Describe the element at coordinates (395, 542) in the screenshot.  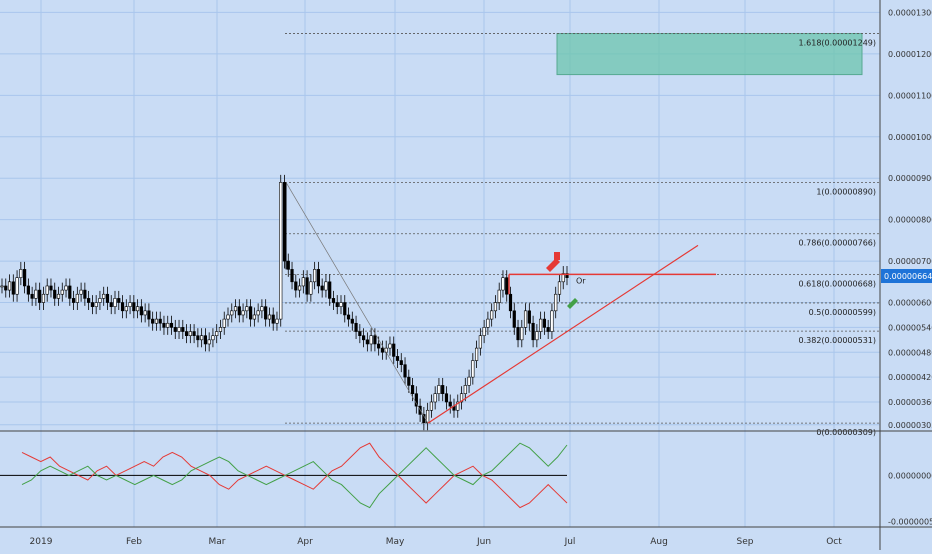
I see `x-tick-label: May` at that location.